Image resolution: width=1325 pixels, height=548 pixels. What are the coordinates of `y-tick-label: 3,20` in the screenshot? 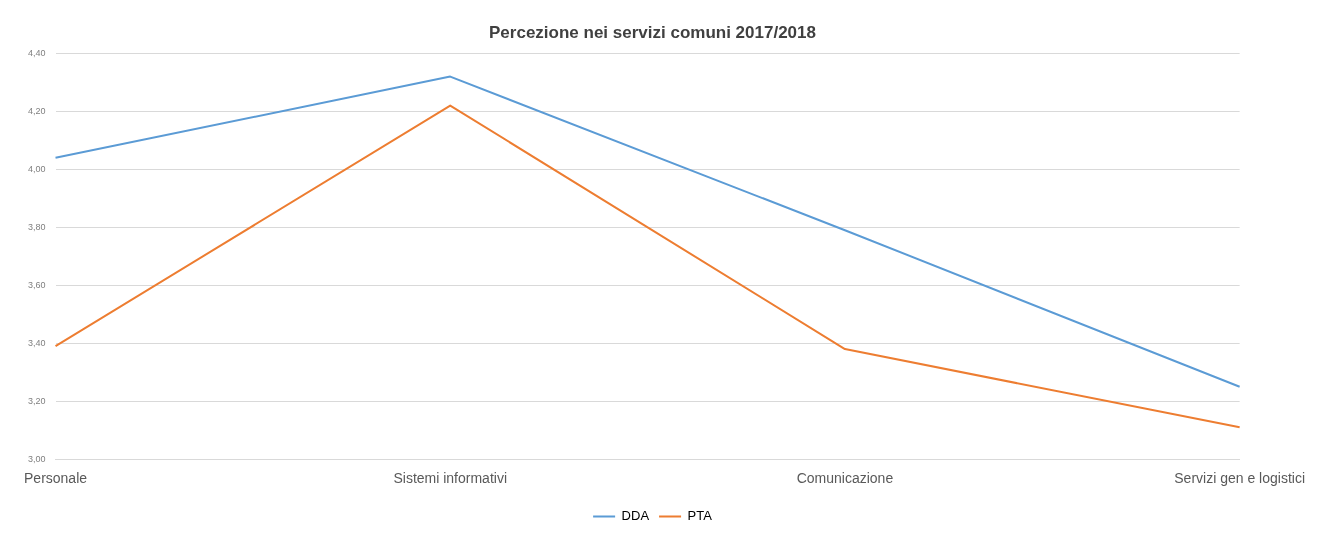 It's located at (36, 400).